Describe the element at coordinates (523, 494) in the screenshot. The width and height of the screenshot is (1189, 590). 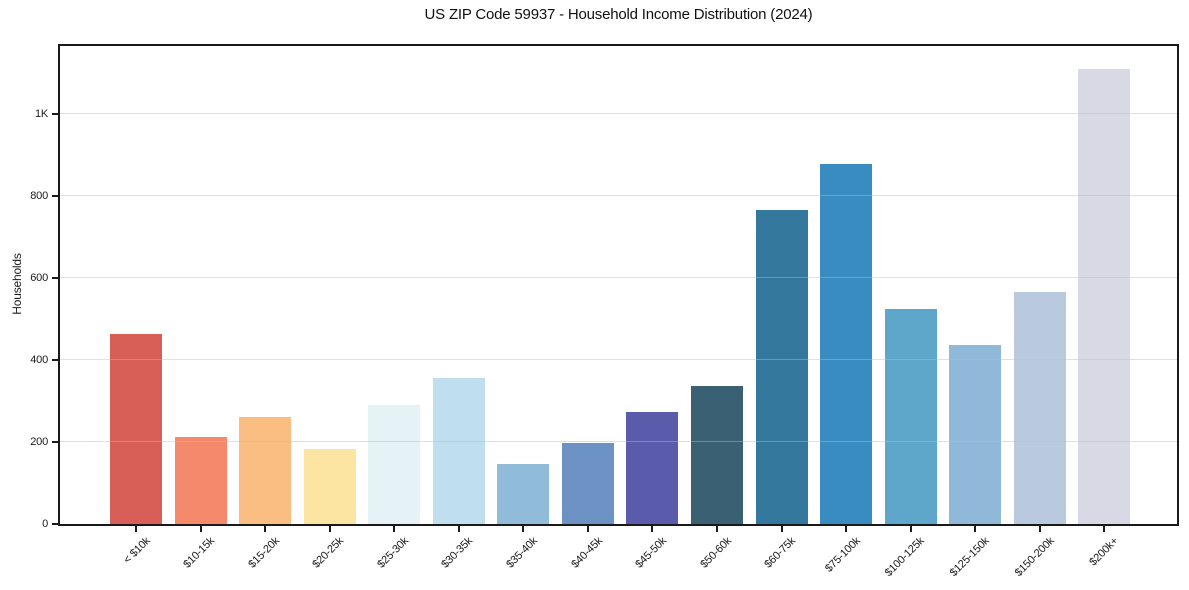
I see `bar-35-40k` at that location.